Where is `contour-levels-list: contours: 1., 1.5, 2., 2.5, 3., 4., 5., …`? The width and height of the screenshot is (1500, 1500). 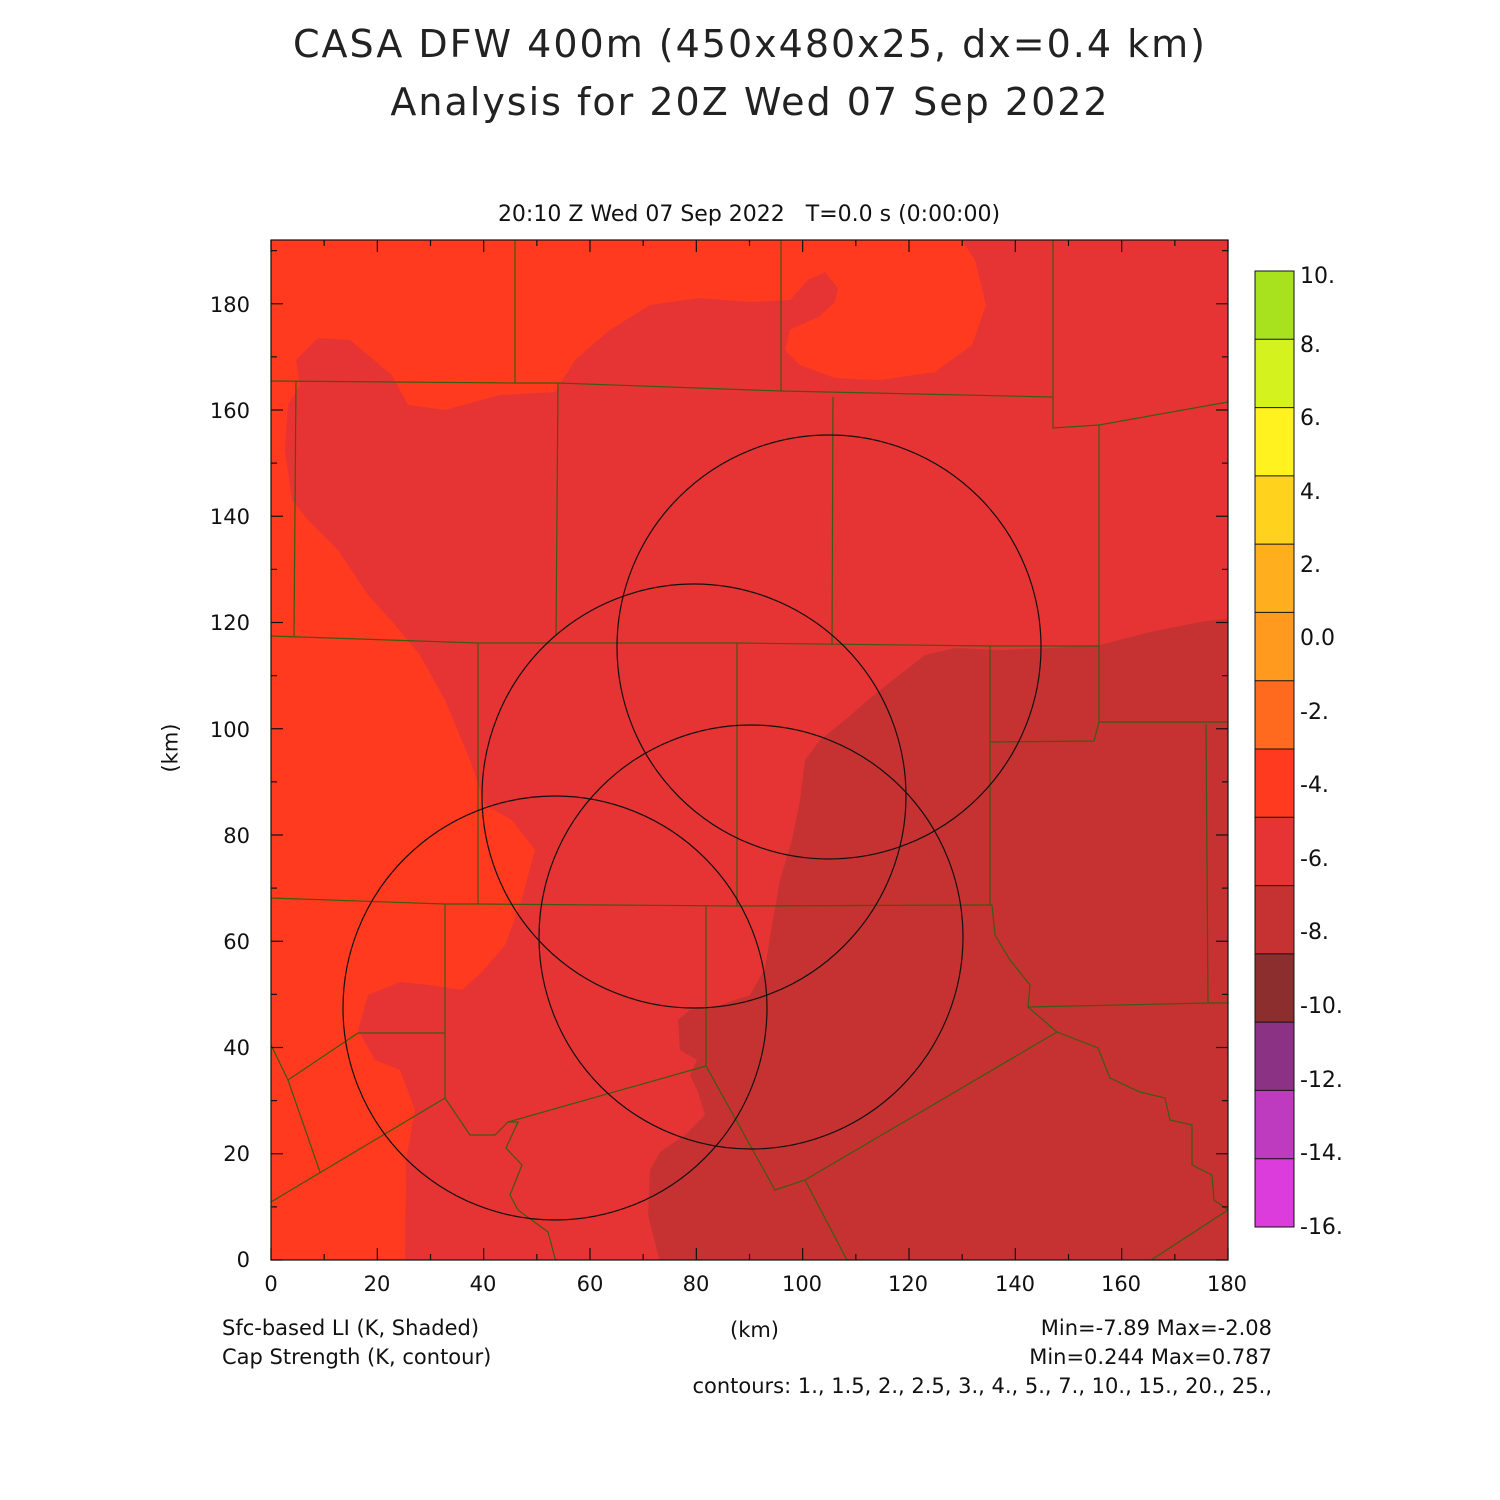
contour-levels-list: contours: 1., 1.5, 2., 2.5, 3., 4., 5., … is located at coordinates (982, 1386).